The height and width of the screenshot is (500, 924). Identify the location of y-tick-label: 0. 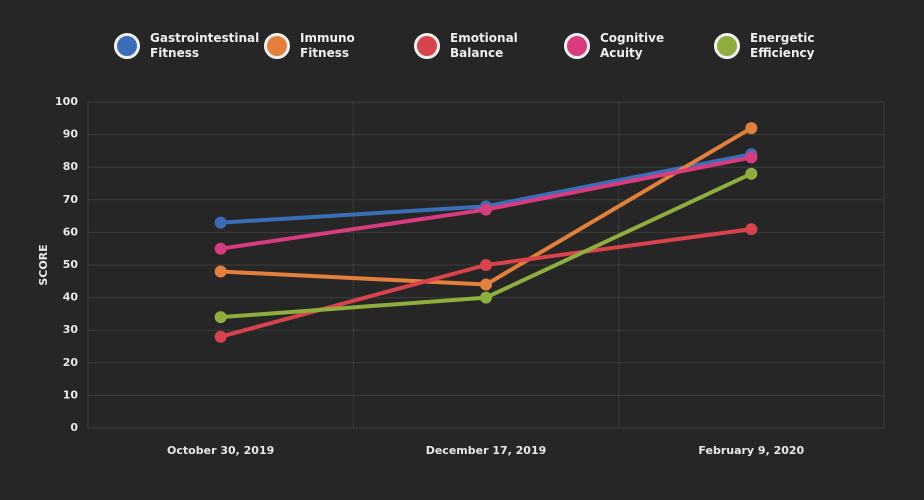
(74, 427).